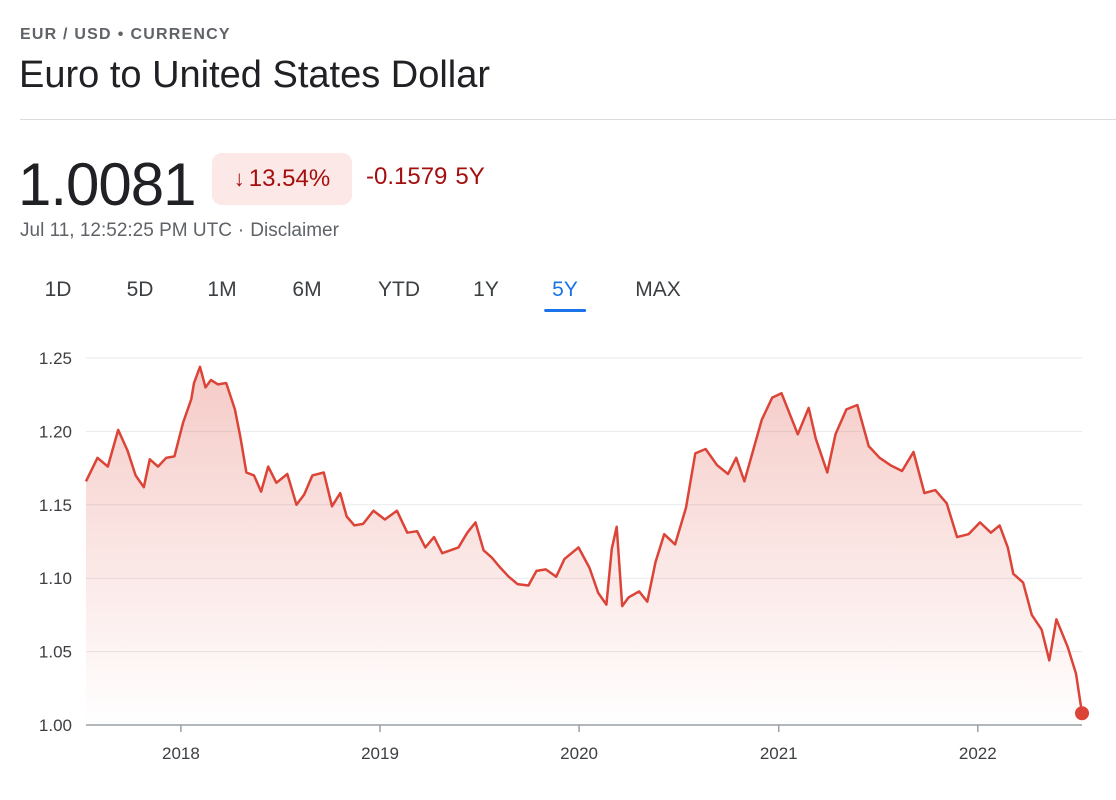 The width and height of the screenshot is (1116, 800). What do you see at coordinates (125, 35) in the screenshot?
I see `breadcrumb: EUR / USD • CURRENCY` at bounding box center [125, 35].